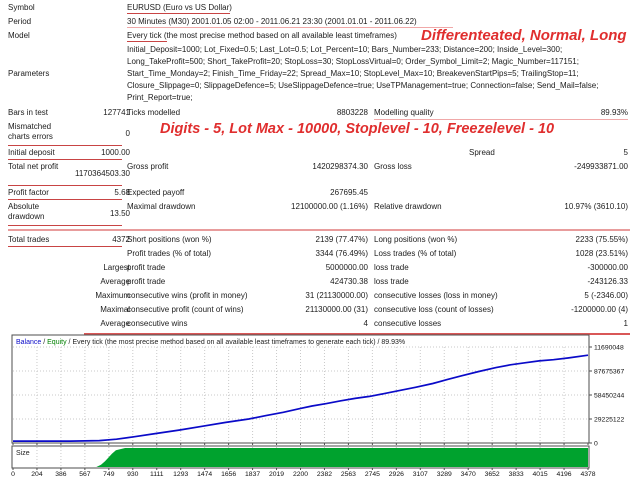 Image resolution: width=640 pixels, height=480 pixels. I want to click on x-axis-tick-label: 204, so click(37, 474).